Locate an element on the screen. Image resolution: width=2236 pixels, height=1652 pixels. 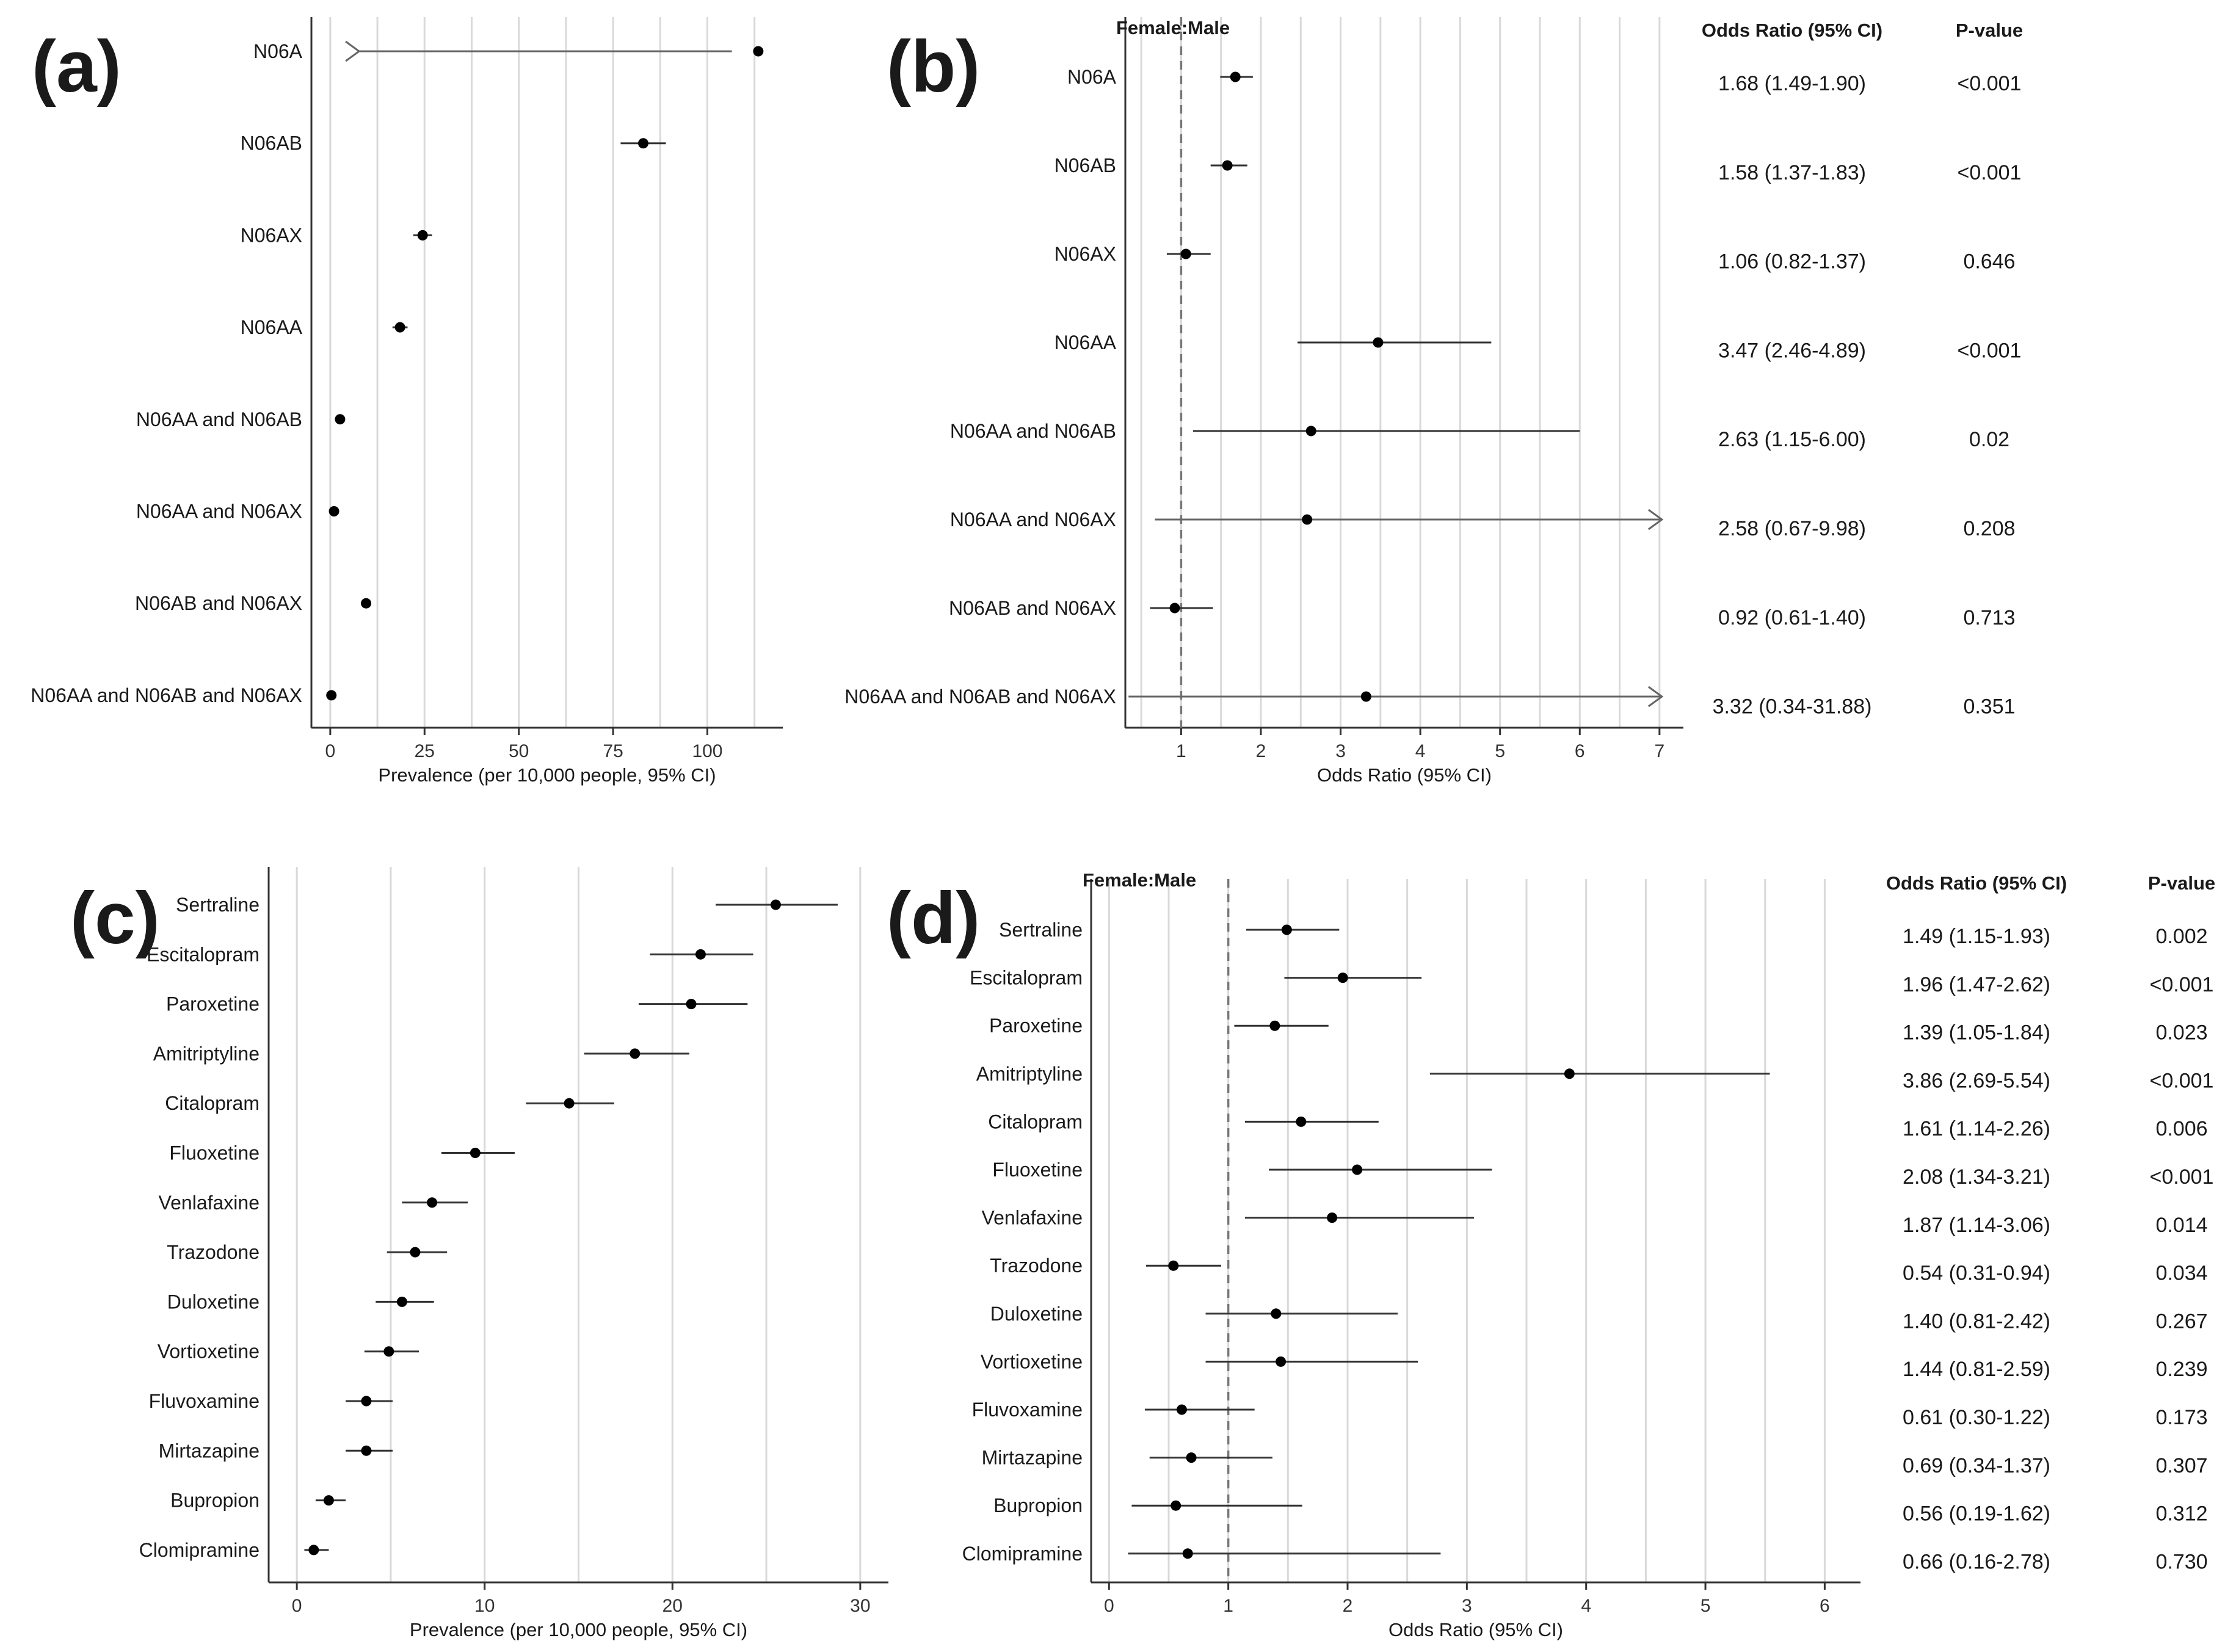
forest-row: Mirtazapine is located at coordinates (276, 1451).